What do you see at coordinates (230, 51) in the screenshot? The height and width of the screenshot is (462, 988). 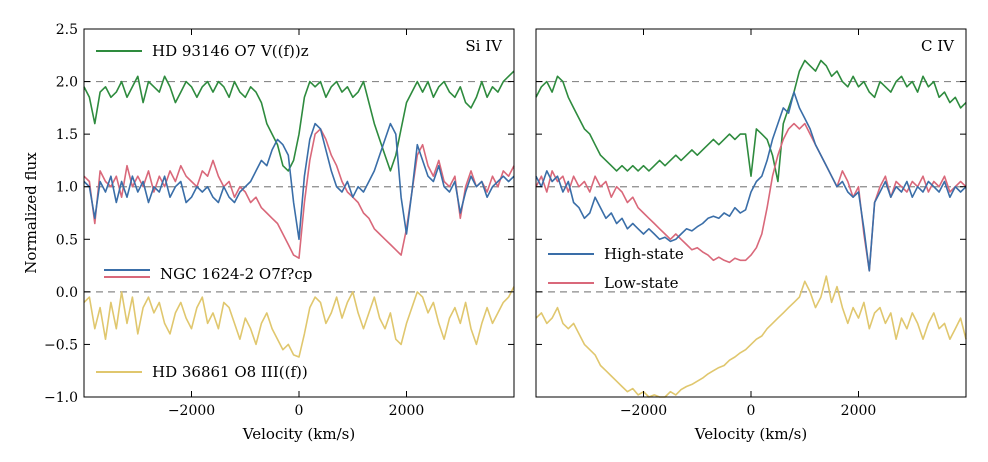 I see `legend-label: HD 93146 O7 V((f))z` at bounding box center [230, 51].